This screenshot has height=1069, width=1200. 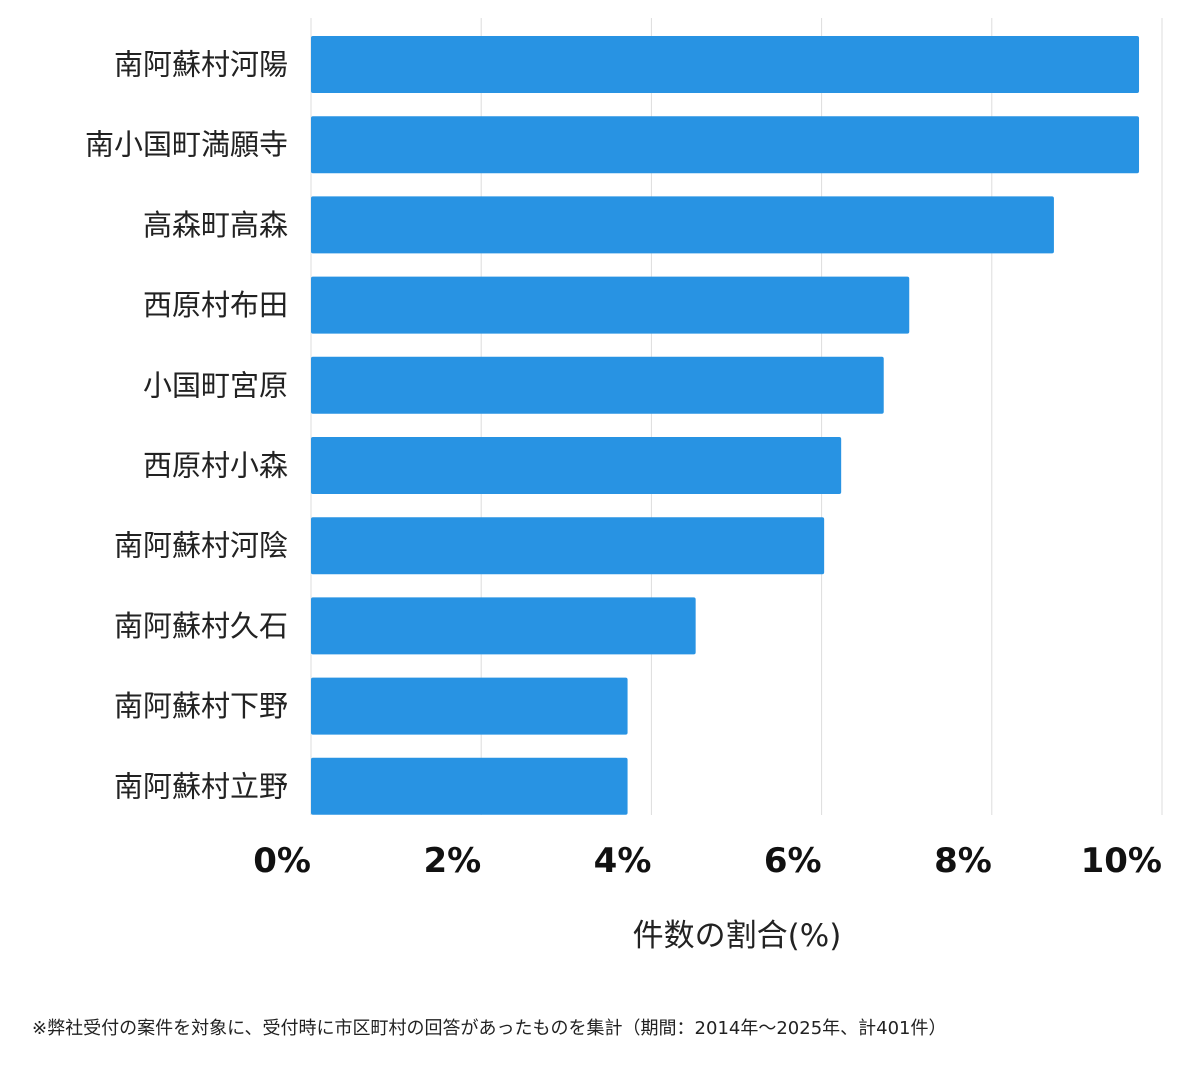 What do you see at coordinates (201, 65) in the screenshot?
I see `category-label: 南阿蘇村河陽` at bounding box center [201, 65].